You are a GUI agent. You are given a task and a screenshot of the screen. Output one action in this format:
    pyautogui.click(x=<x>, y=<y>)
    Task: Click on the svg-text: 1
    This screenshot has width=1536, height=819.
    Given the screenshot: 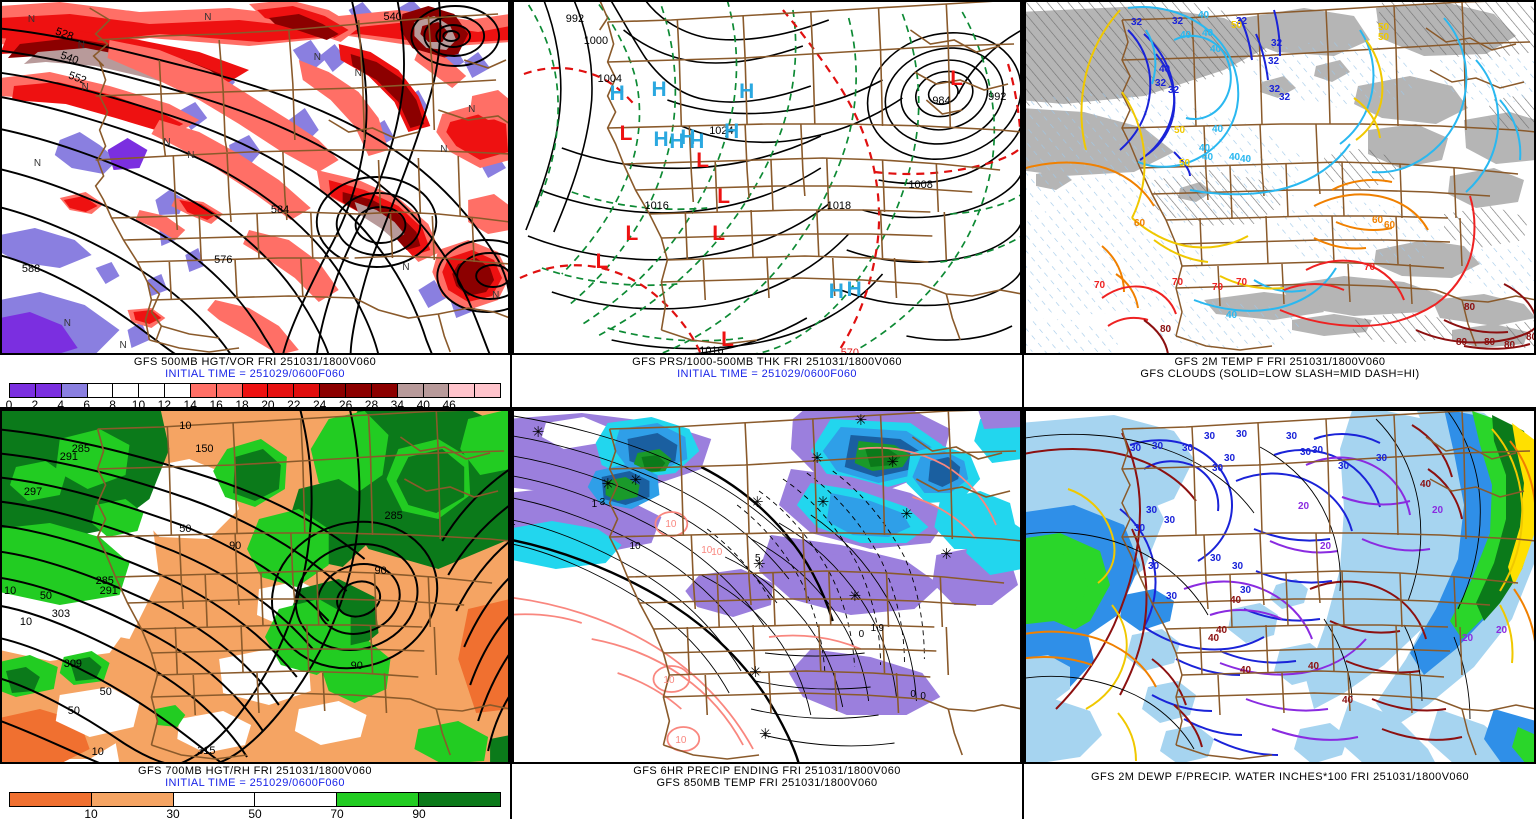 What is the action you would take?
    pyautogui.click(x=874, y=628)
    